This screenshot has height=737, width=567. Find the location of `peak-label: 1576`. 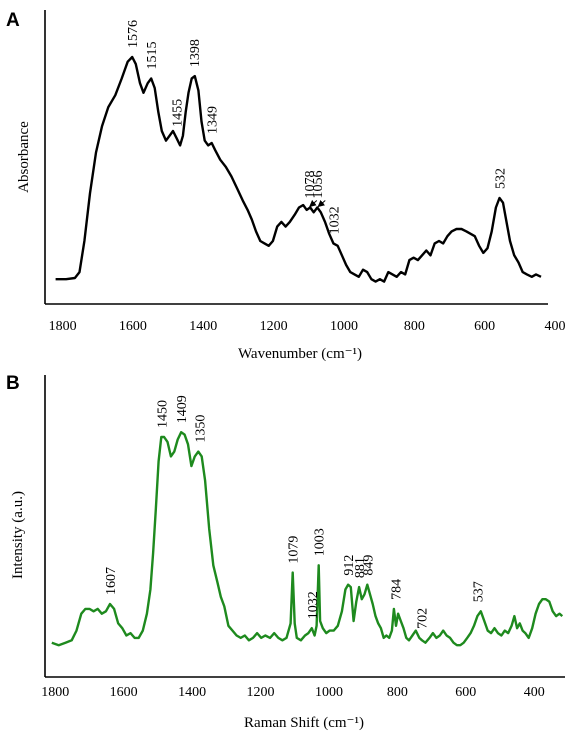

peak-label: 1576 is located at coordinates (133, 34).